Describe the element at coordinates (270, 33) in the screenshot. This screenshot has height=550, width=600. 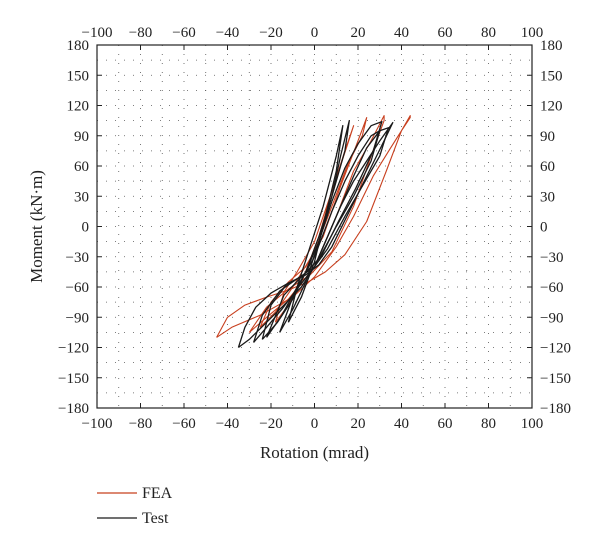
I see `x-tick-label-top: −20` at that location.